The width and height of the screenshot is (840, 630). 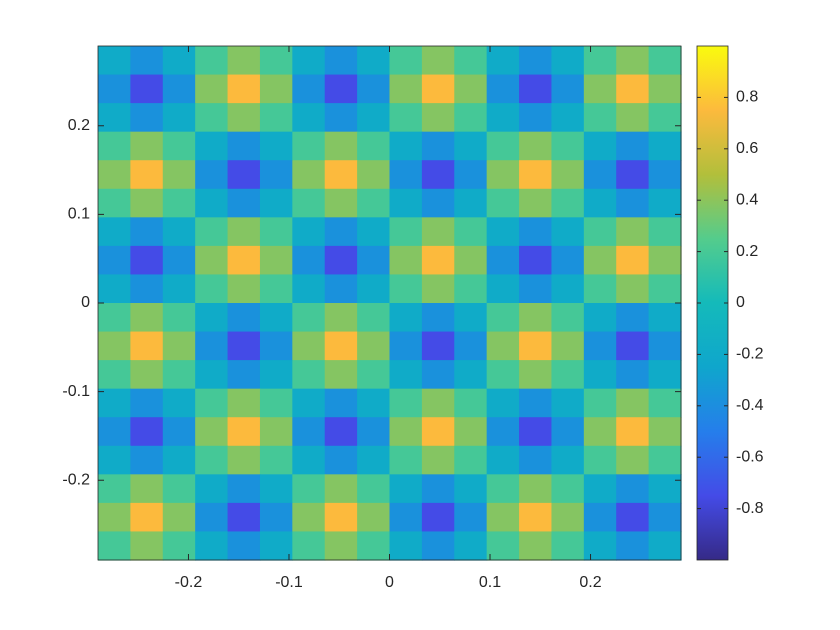 What do you see at coordinates (76, 479) in the screenshot?
I see `y-tick-label: -0.2` at bounding box center [76, 479].